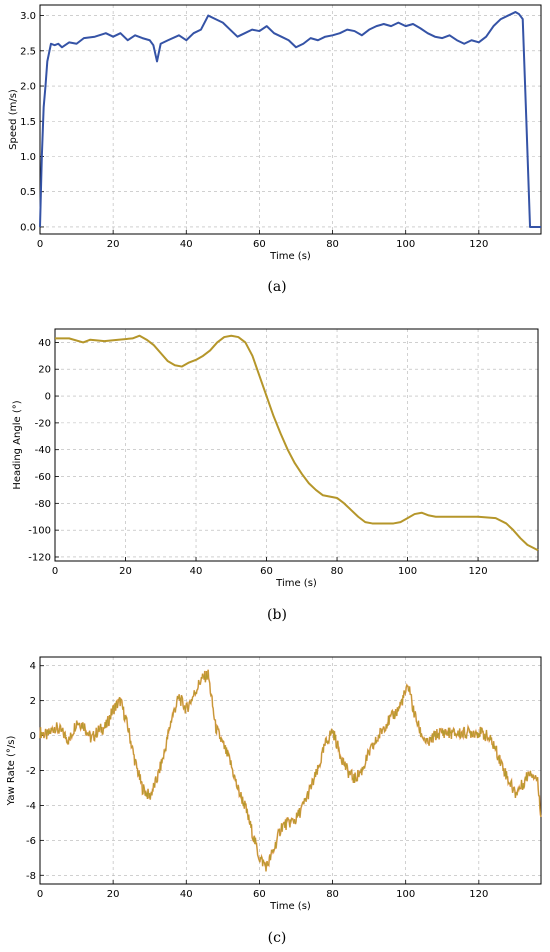 This screenshot has width=550, height=952. Describe the element at coordinates (31, 876) in the screenshot. I see `y-tick-label: -8` at that location.